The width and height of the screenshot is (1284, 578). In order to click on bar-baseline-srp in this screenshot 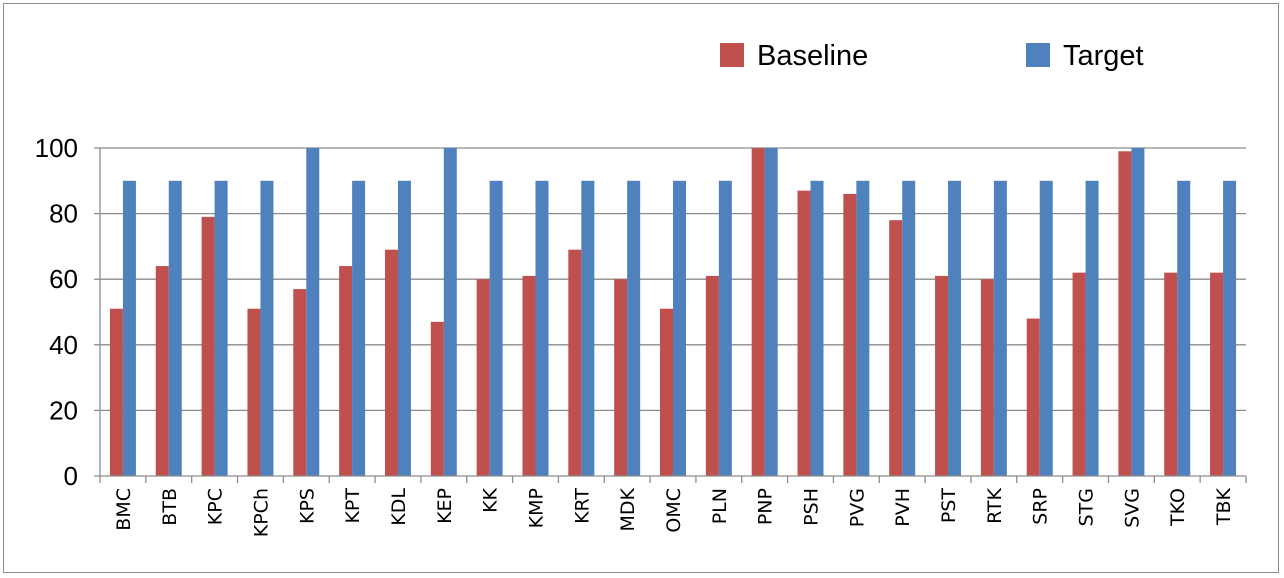, I will do `click(1033, 397)`.